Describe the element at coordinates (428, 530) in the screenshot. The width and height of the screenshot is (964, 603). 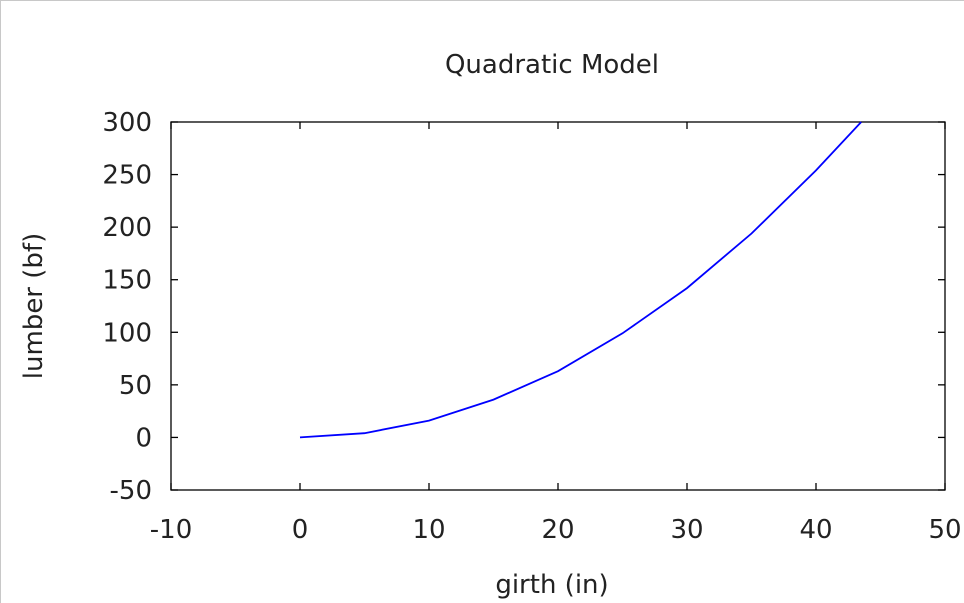
I see `x-tick-label: 10` at that location.